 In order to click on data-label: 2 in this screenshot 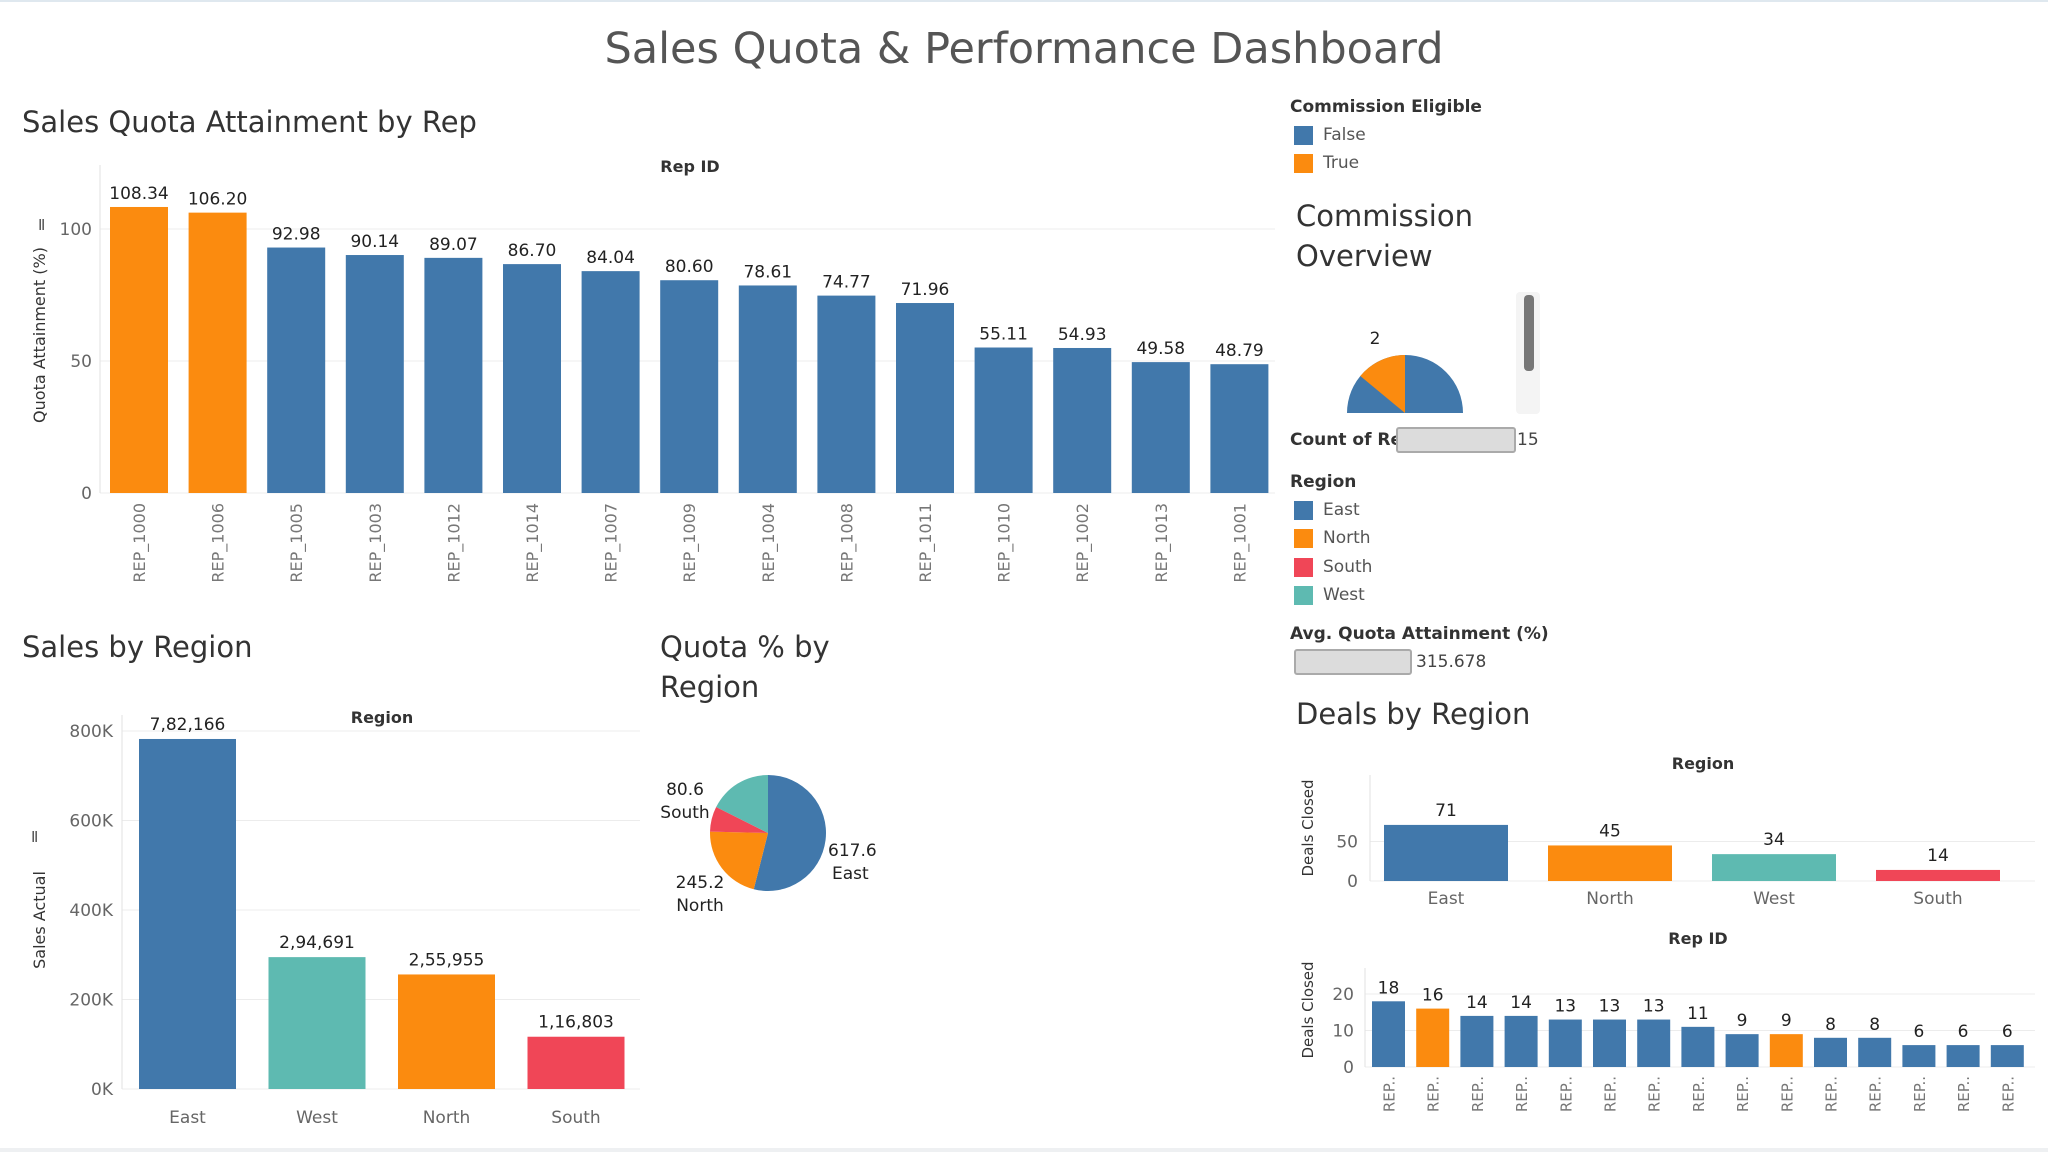, I will do `click(1375, 339)`.